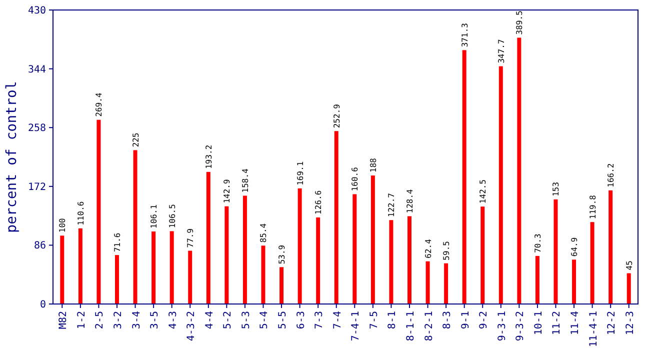  I want to click on x-tick-label: 8-1-1, so click(410, 326).